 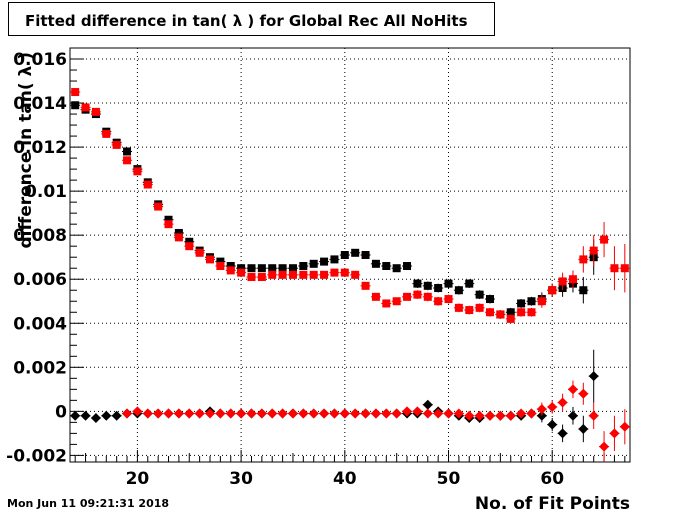 I want to click on y-tick-label: 0.01, so click(x=46, y=192).